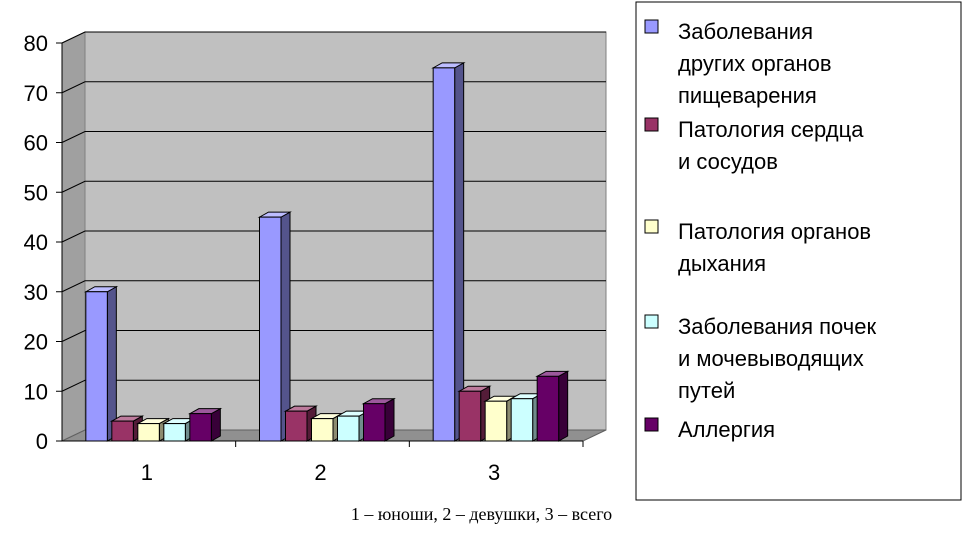  What do you see at coordinates (36, 342) in the screenshot?
I see `y-tick-label: 20` at bounding box center [36, 342].